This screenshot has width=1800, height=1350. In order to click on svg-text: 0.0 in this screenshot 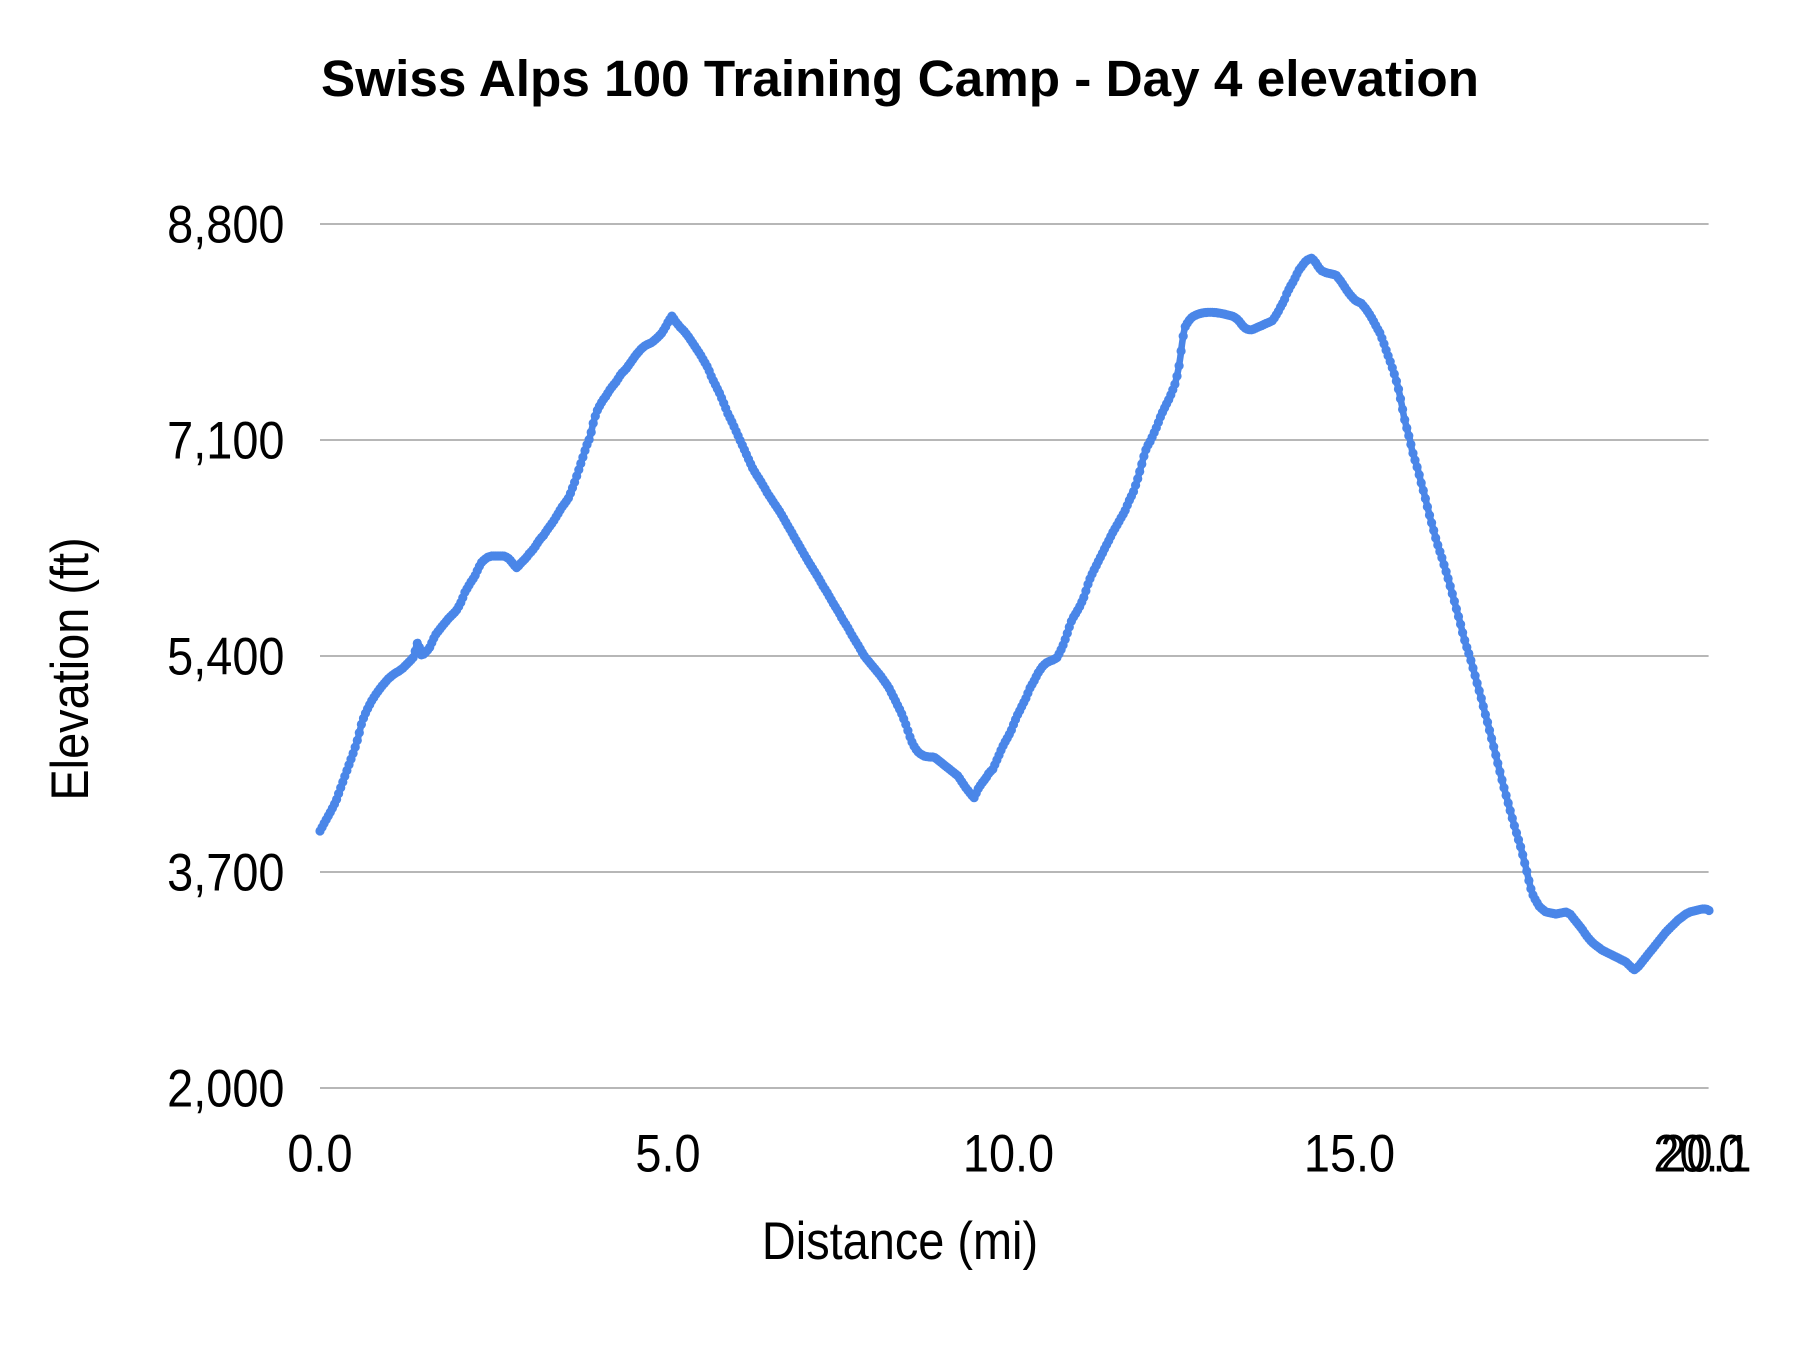, I will do `click(319, 1153)`.